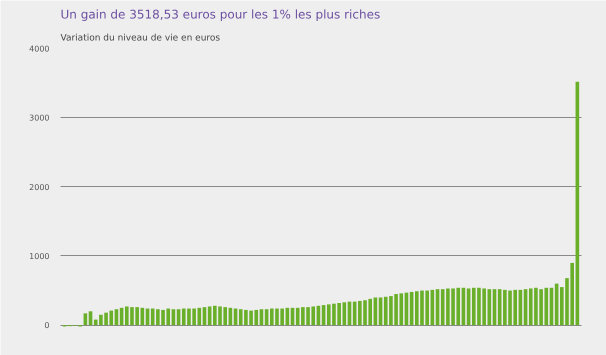  Describe the element at coordinates (39, 118) in the screenshot. I see `y-tick-label: 3000` at that location.